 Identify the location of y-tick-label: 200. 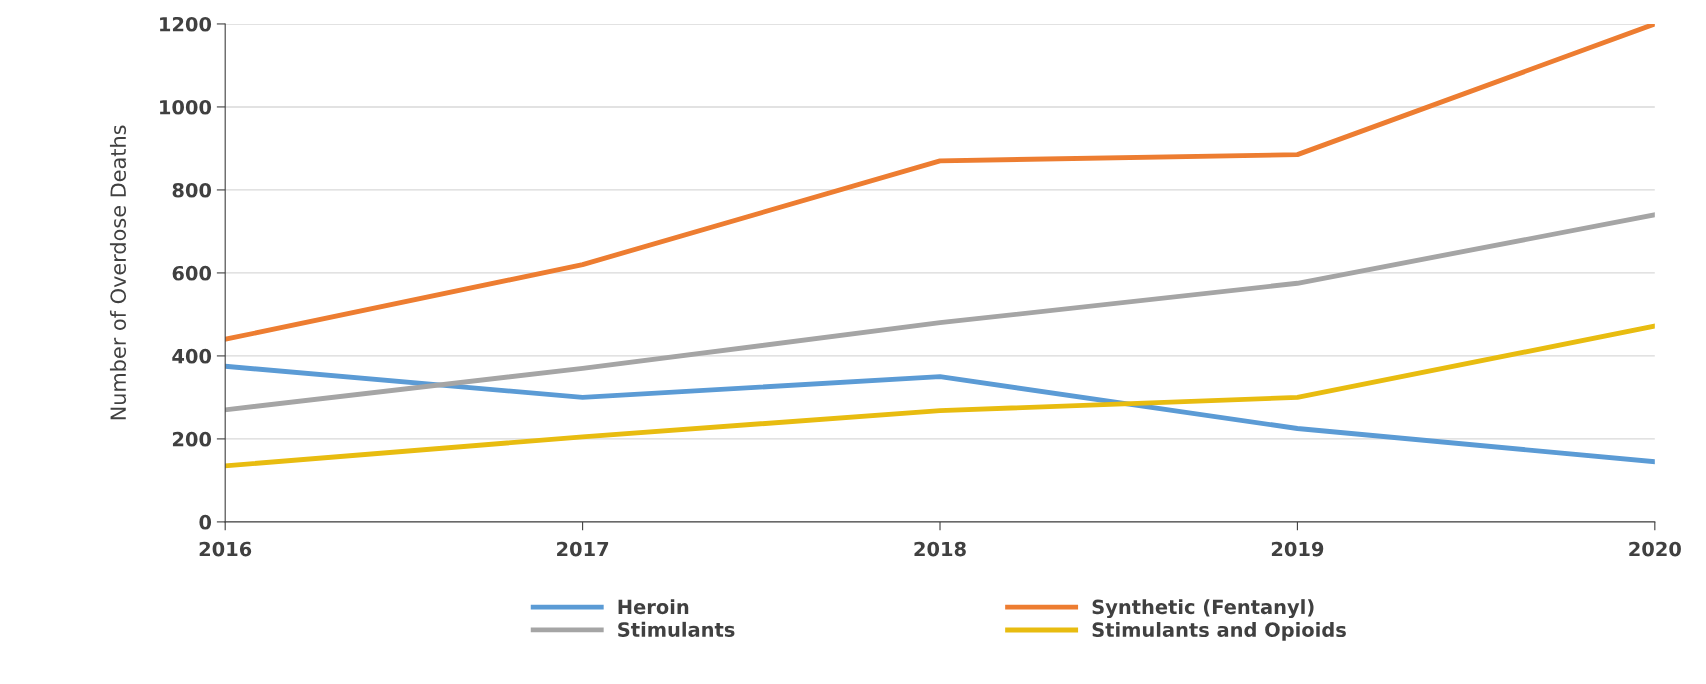
(192, 439).